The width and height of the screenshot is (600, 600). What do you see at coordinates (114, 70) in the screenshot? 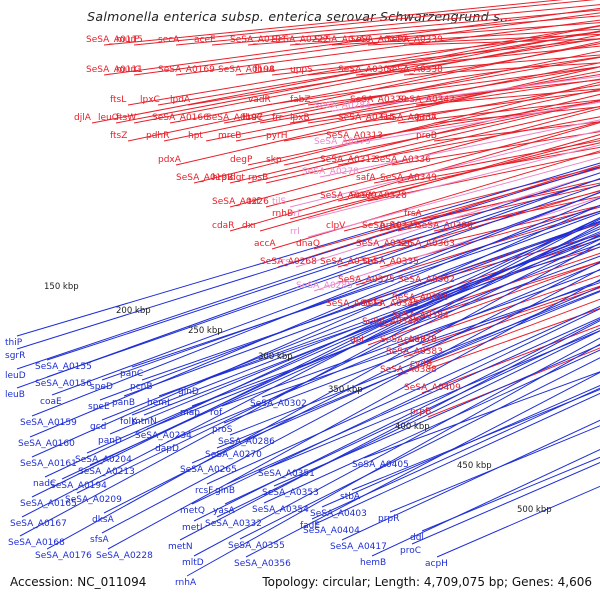
I see `forward-gene-label: SeSA_A0111` at bounding box center [114, 70].